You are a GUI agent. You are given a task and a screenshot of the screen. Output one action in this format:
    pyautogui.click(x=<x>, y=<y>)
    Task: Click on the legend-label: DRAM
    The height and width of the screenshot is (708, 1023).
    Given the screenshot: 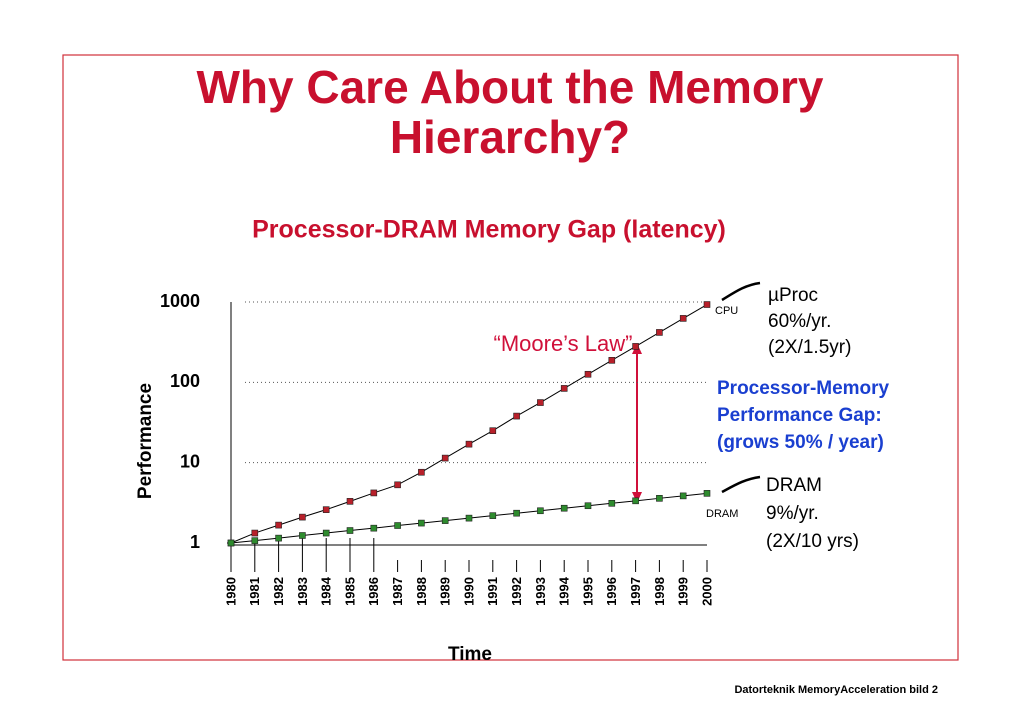 What is the action you would take?
    pyautogui.click(x=722, y=514)
    